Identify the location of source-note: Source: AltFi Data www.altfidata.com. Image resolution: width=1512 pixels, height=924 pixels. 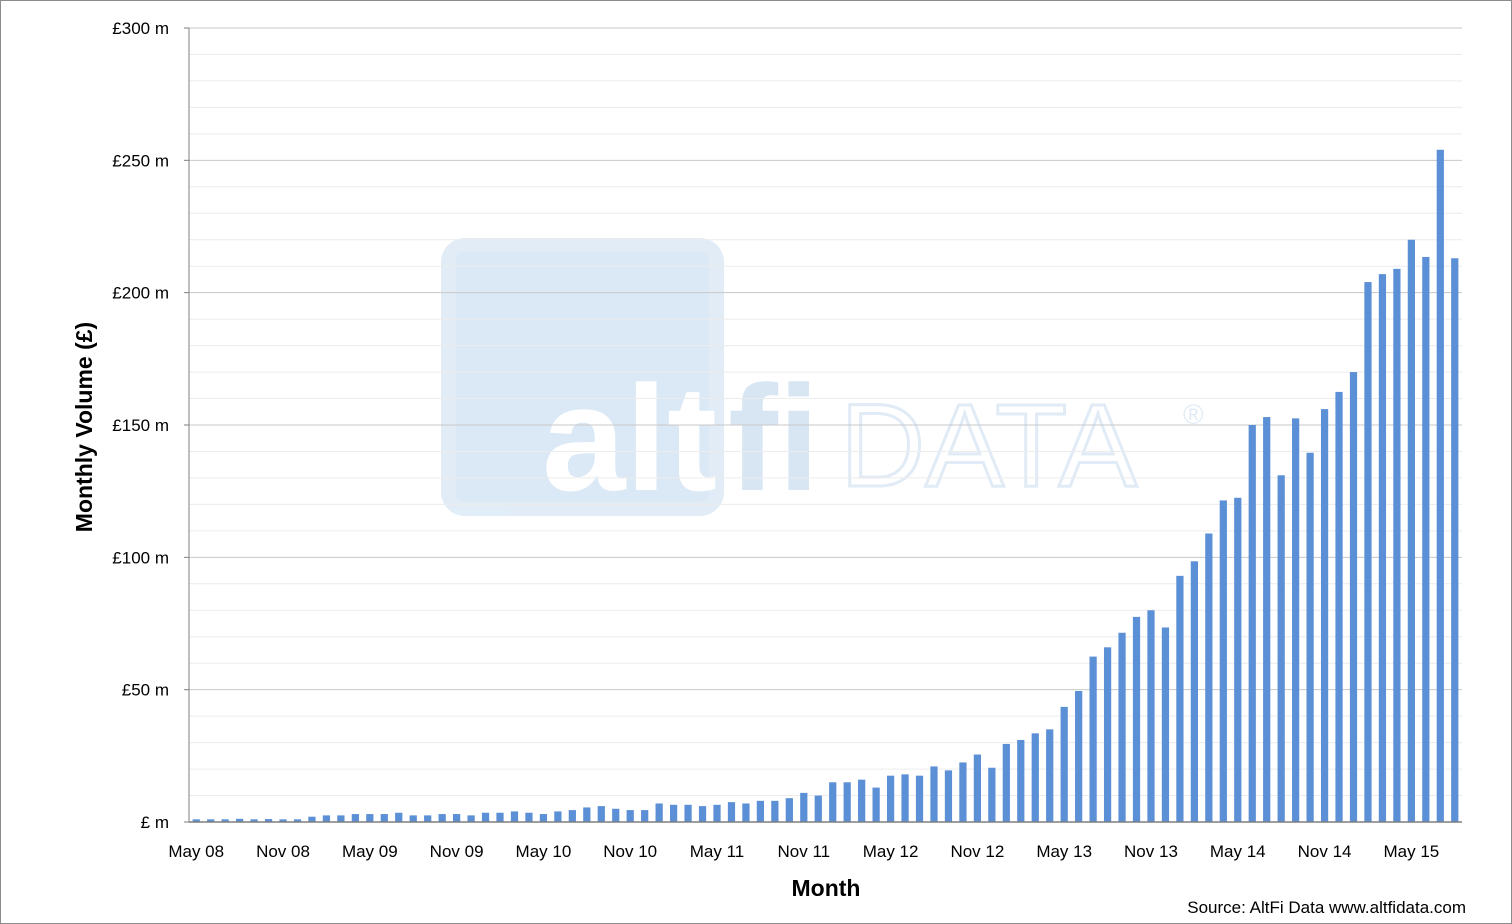
(1326, 907).